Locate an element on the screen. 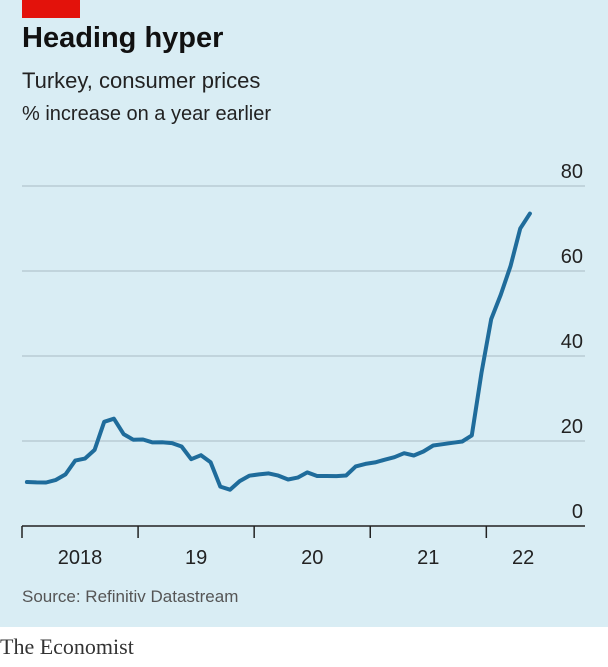 Image resolution: width=608 pixels, height=667 pixels. x-tick-label: 19 is located at coordinates (196, 558).